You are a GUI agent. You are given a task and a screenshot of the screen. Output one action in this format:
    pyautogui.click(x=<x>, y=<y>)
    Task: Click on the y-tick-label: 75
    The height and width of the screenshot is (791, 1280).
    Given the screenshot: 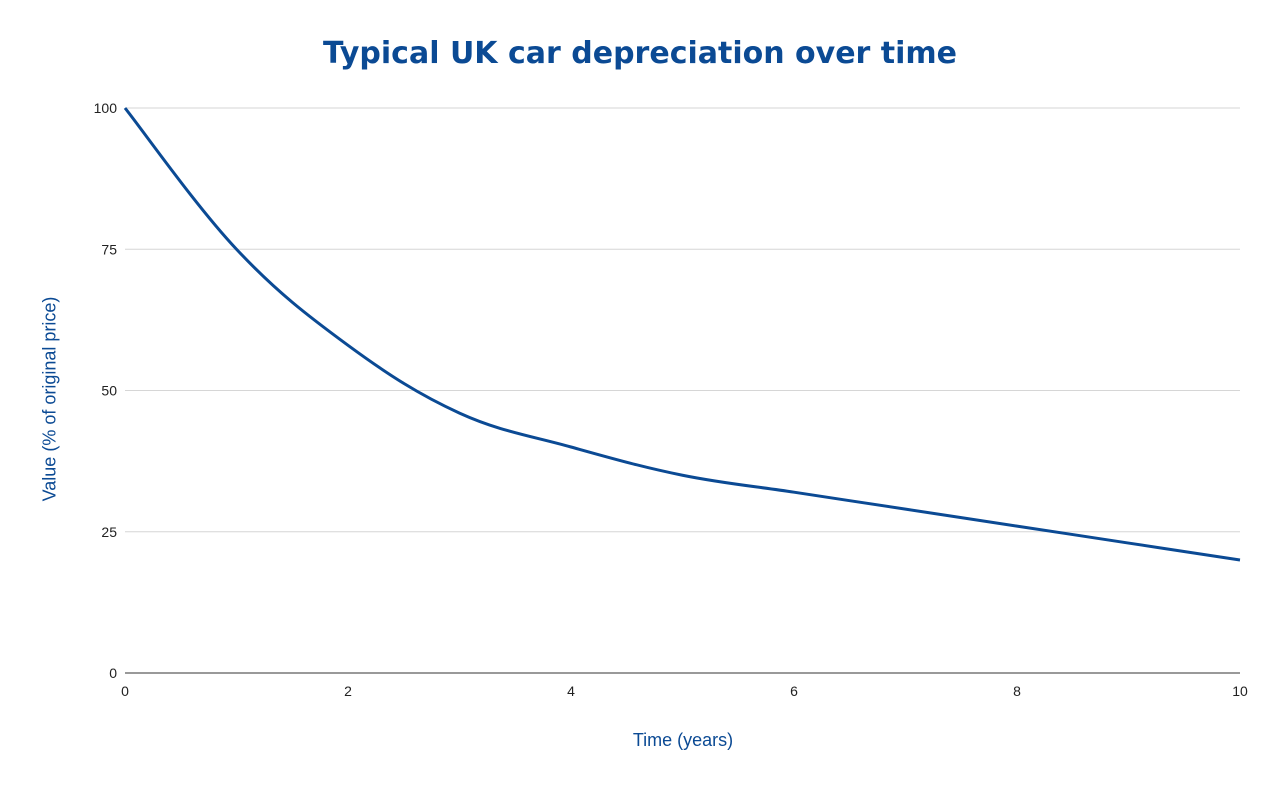 What is the action you would take?
    pyautogui.click(x=109, y=249)
    